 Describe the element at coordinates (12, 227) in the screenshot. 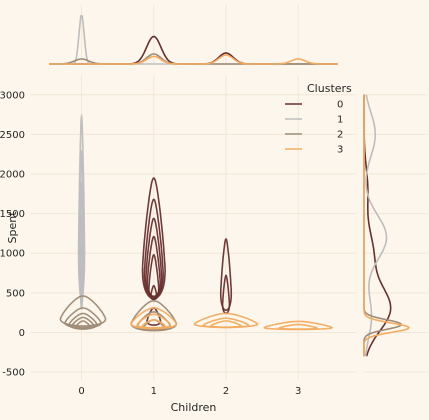

I see `y-axis-label: Spent` at that location.